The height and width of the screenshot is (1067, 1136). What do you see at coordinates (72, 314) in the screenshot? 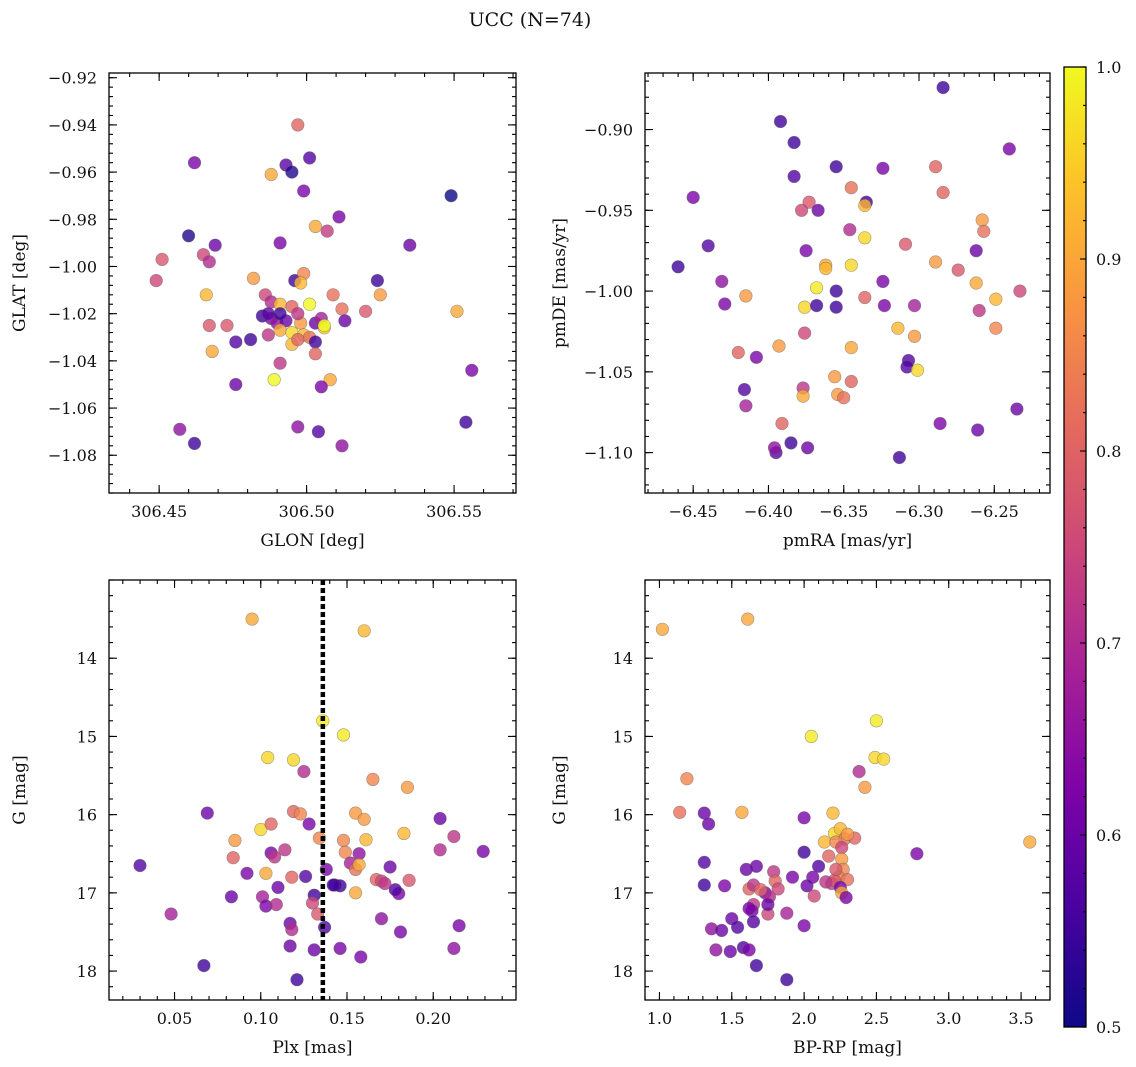
I see `y-tick-label: −1.02` at bounding box center [72, 314].